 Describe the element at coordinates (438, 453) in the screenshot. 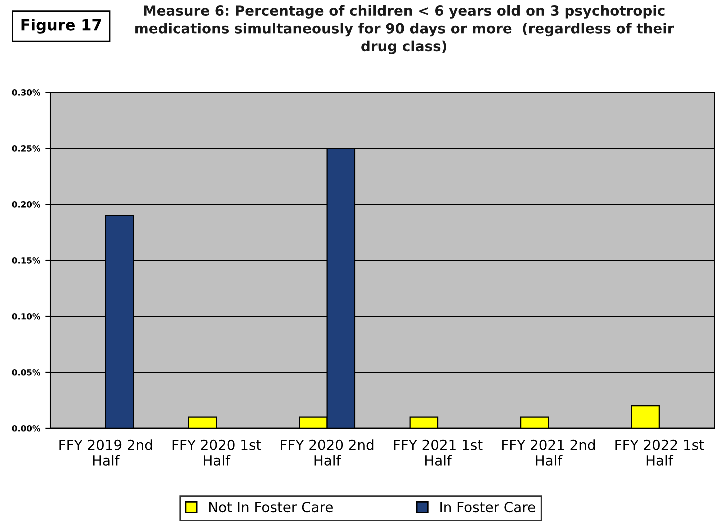

I see `x-tick-label: FFY 2021 1st Half` at that location.